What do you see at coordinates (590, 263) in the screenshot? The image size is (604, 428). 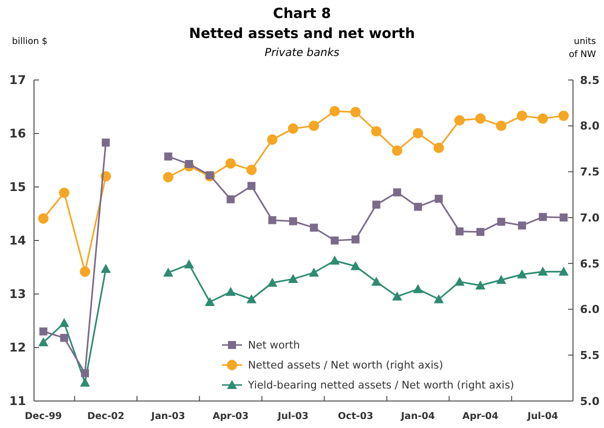 I see `text: 6.5` at bounding box center [590, 263].